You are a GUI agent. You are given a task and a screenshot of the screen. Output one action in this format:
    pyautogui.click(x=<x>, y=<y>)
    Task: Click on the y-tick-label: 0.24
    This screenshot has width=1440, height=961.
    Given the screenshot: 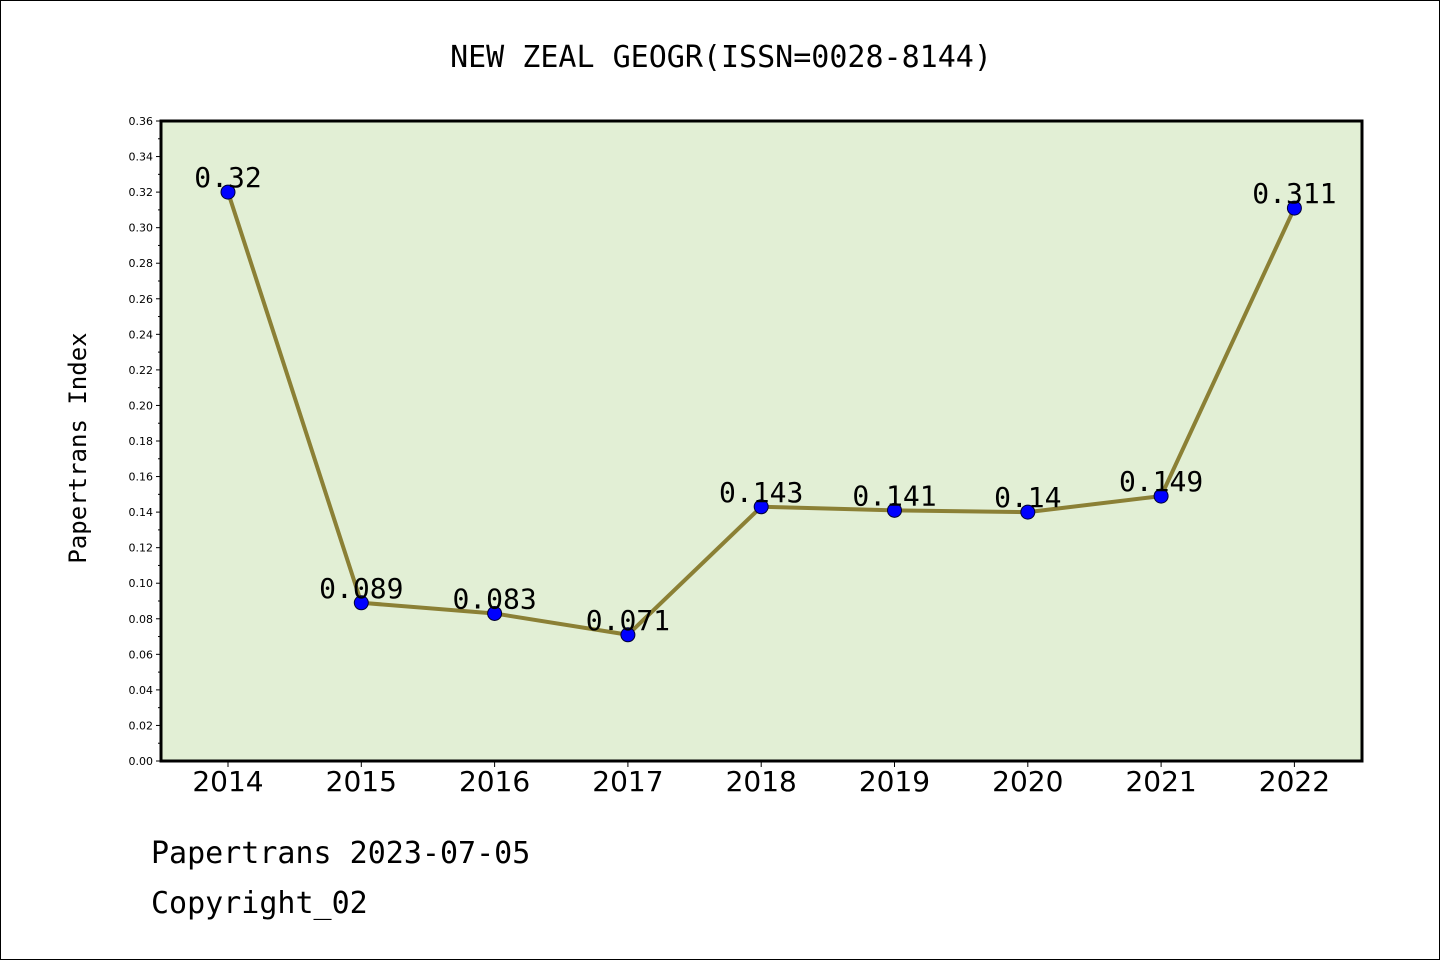 What is the action you would take?
    pyautogui.click(x=141, y=334)
    